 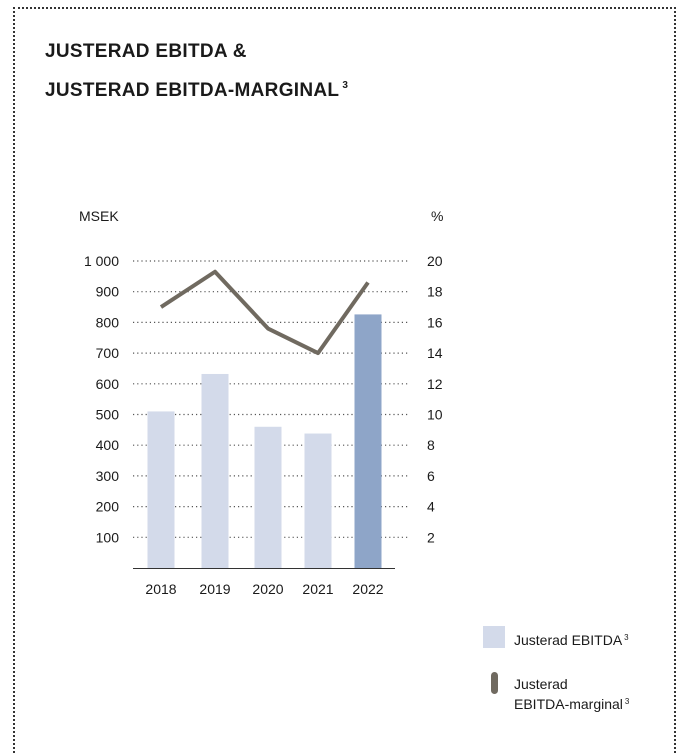 What do you see at coordinates (108, 445) in the screenshot?
I see `left-tick-label: 400` at bounding box center [108, 445].